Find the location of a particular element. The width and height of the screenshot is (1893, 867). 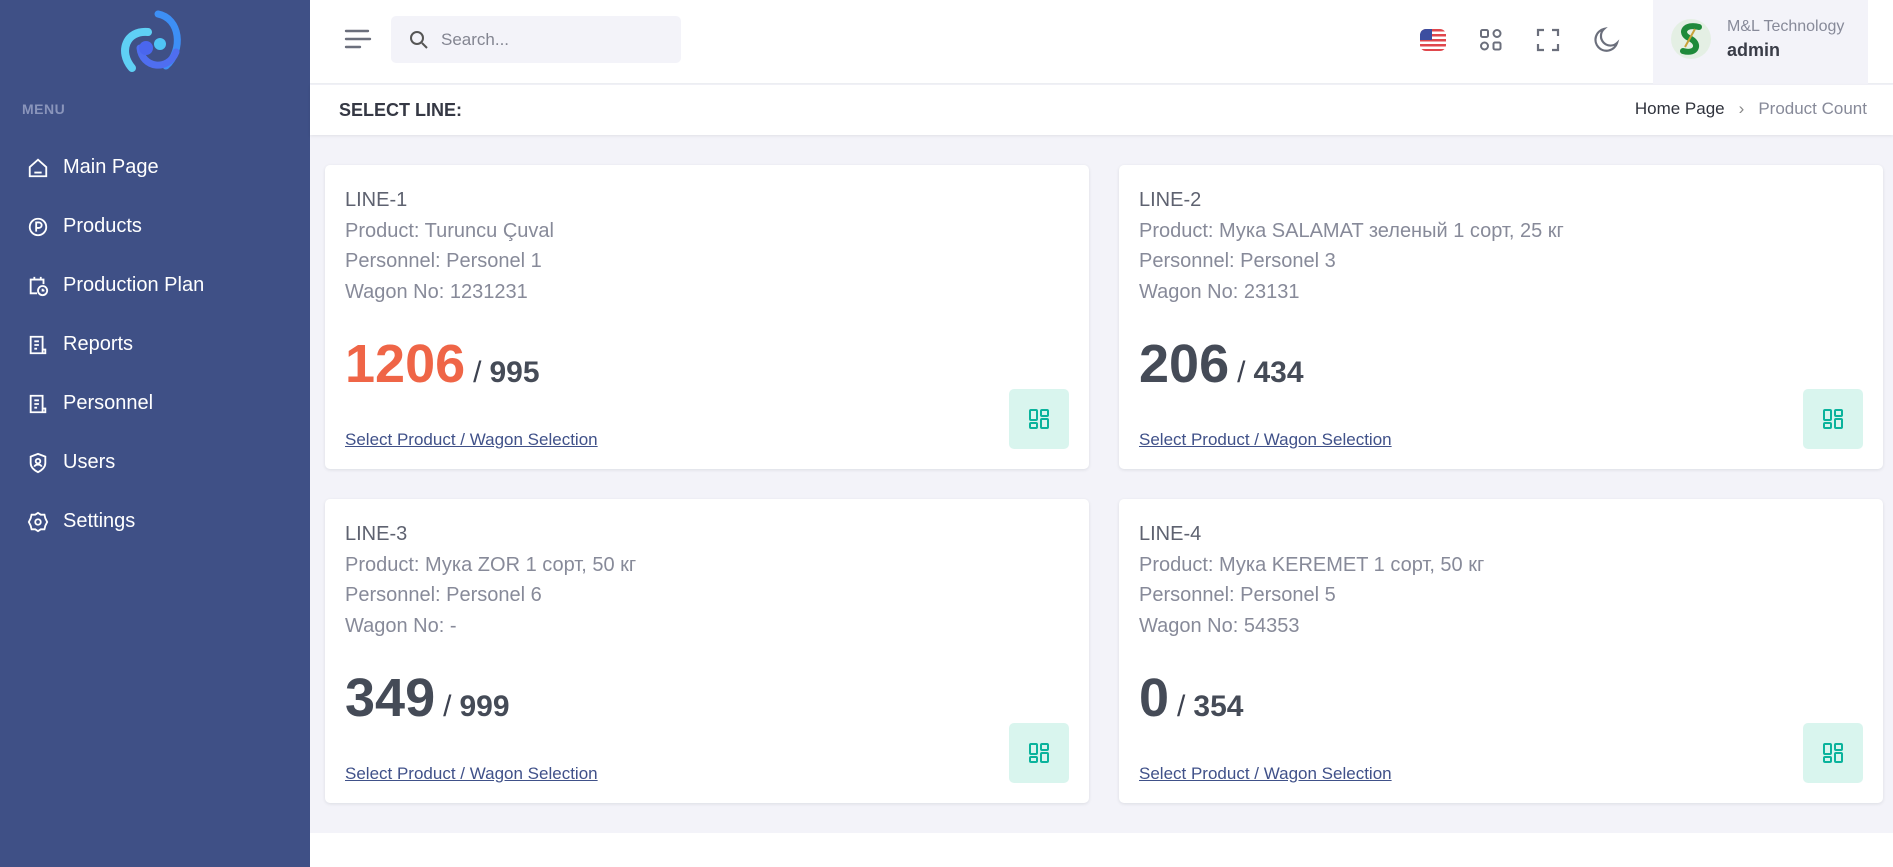

dark-mode-moon-icon is located at coordinates (1606, 40).